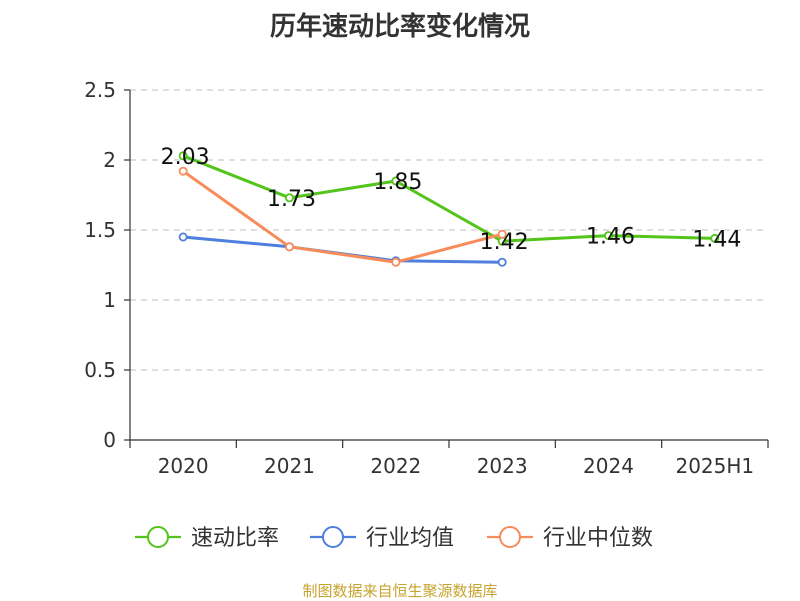 This screenshot has height=601, width=800. What do you see at coordinates (410, 538) in the screenshot?
I see `legend-label: 行业均值` at bounding box center [410, 538].